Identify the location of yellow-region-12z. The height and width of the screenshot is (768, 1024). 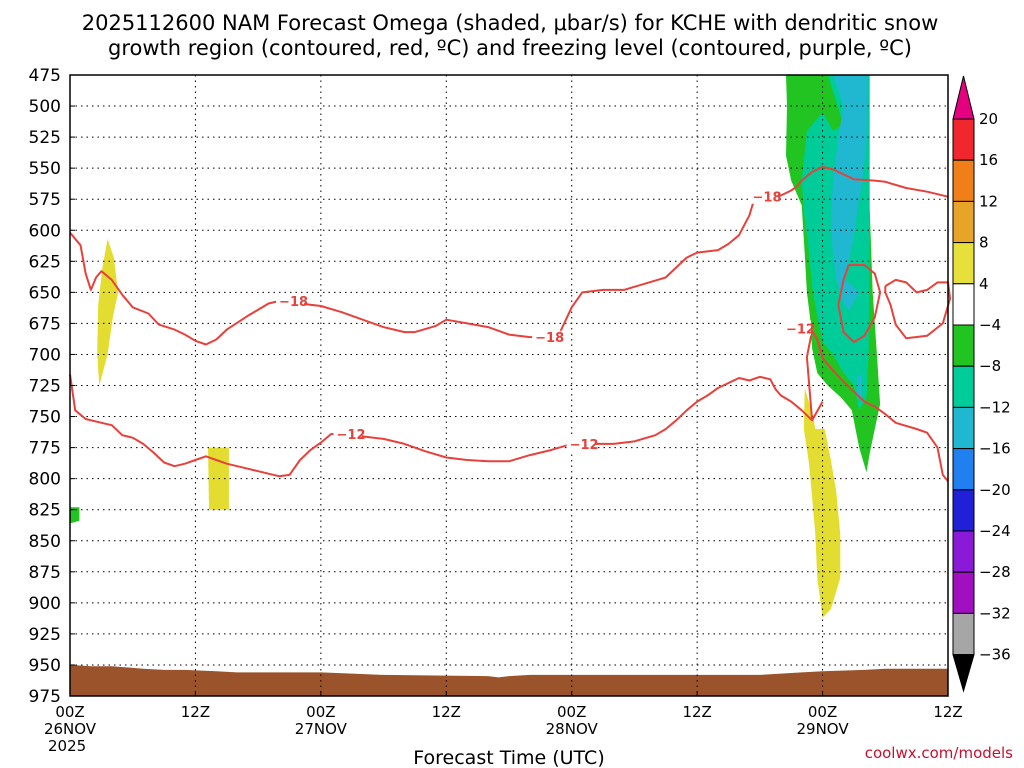
(218, 478).